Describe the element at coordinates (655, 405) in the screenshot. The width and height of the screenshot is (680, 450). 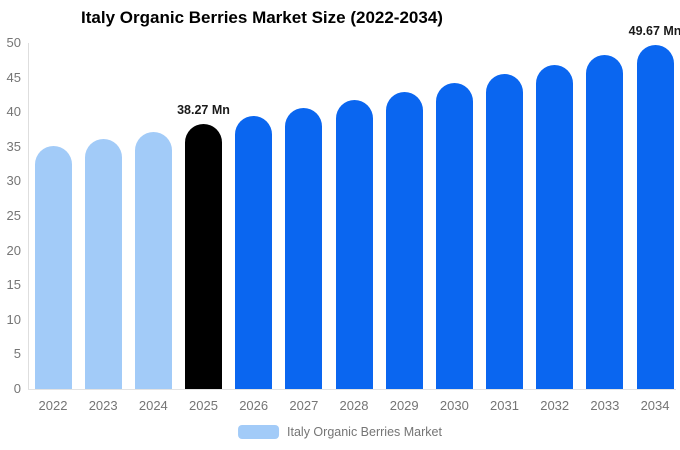
I see `x-axis-tick-label: 2034` at that location.